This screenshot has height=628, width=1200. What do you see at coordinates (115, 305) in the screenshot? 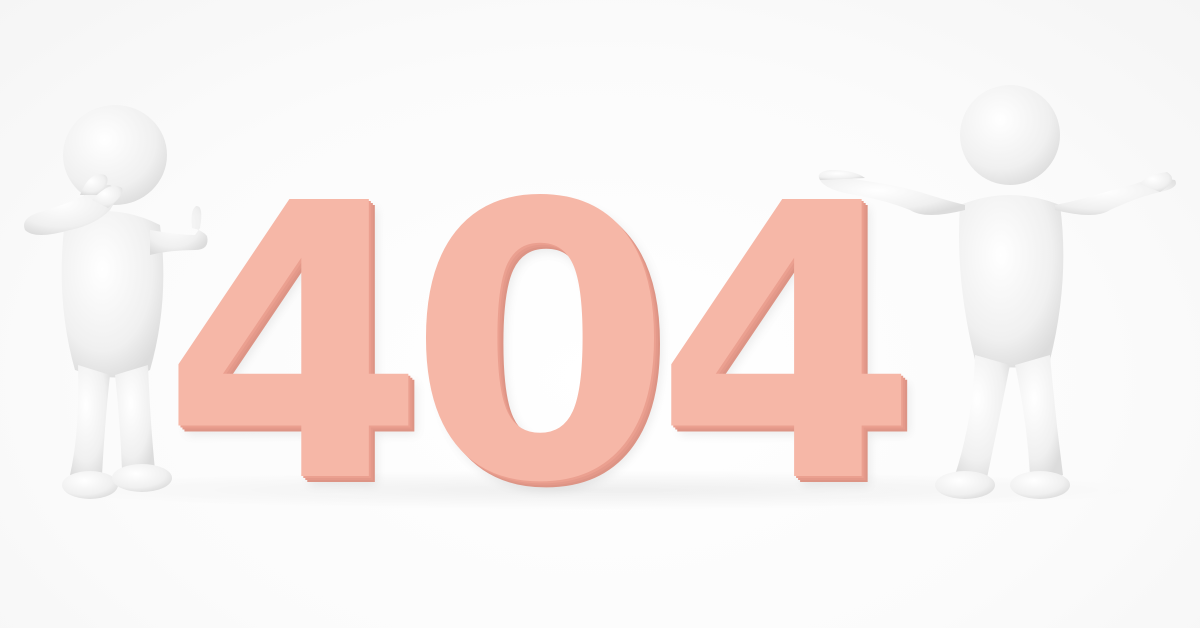
I see `facepalm-figure-icon` at bounding box center [115, 305].